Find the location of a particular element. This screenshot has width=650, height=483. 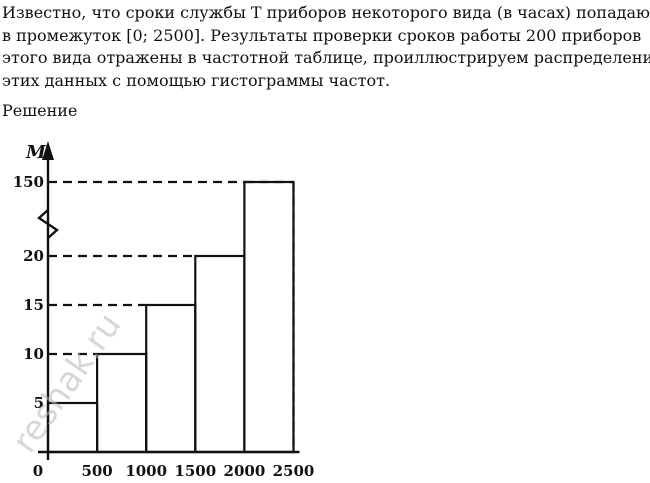

x-tick-label: 1500 is located at coordinates (195, 471).